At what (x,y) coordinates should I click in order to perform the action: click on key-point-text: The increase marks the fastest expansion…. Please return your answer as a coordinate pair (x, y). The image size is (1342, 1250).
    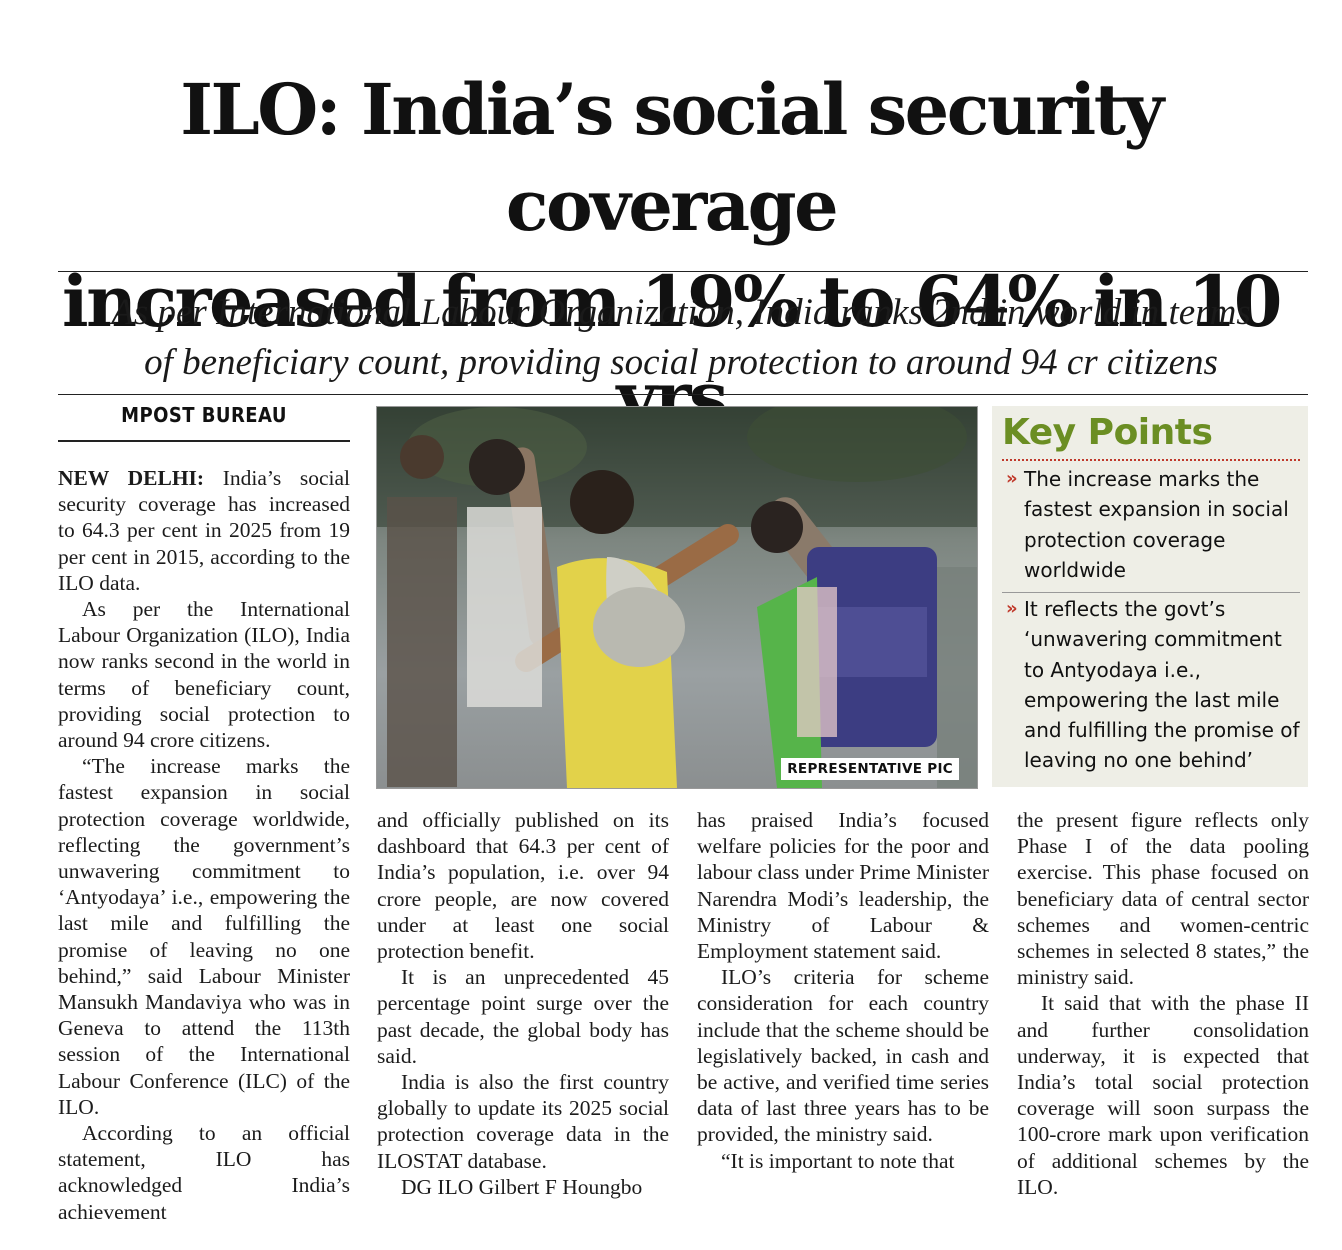
    Looking at the image, I should click on (1156, 524).